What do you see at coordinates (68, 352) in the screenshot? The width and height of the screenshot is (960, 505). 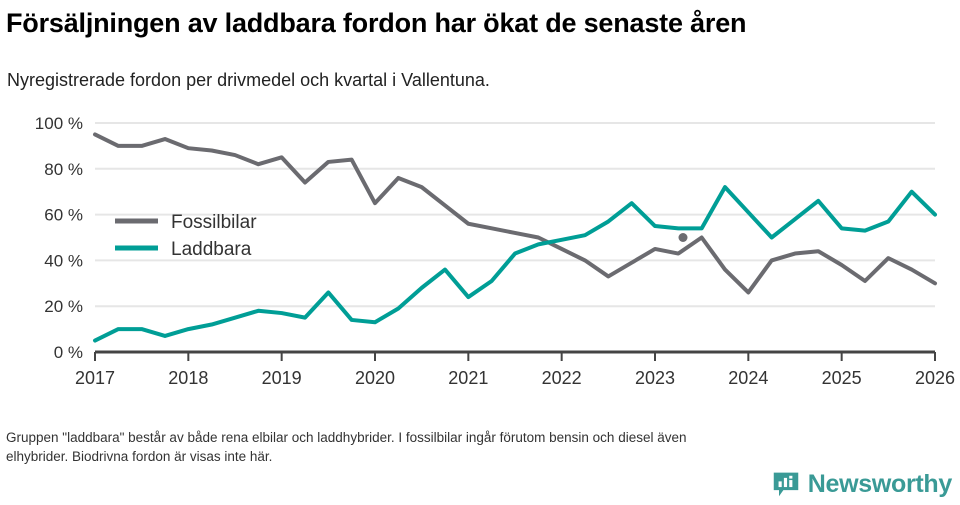 I see `y-tick-label: 0 %` at bounding box center [68, 352].